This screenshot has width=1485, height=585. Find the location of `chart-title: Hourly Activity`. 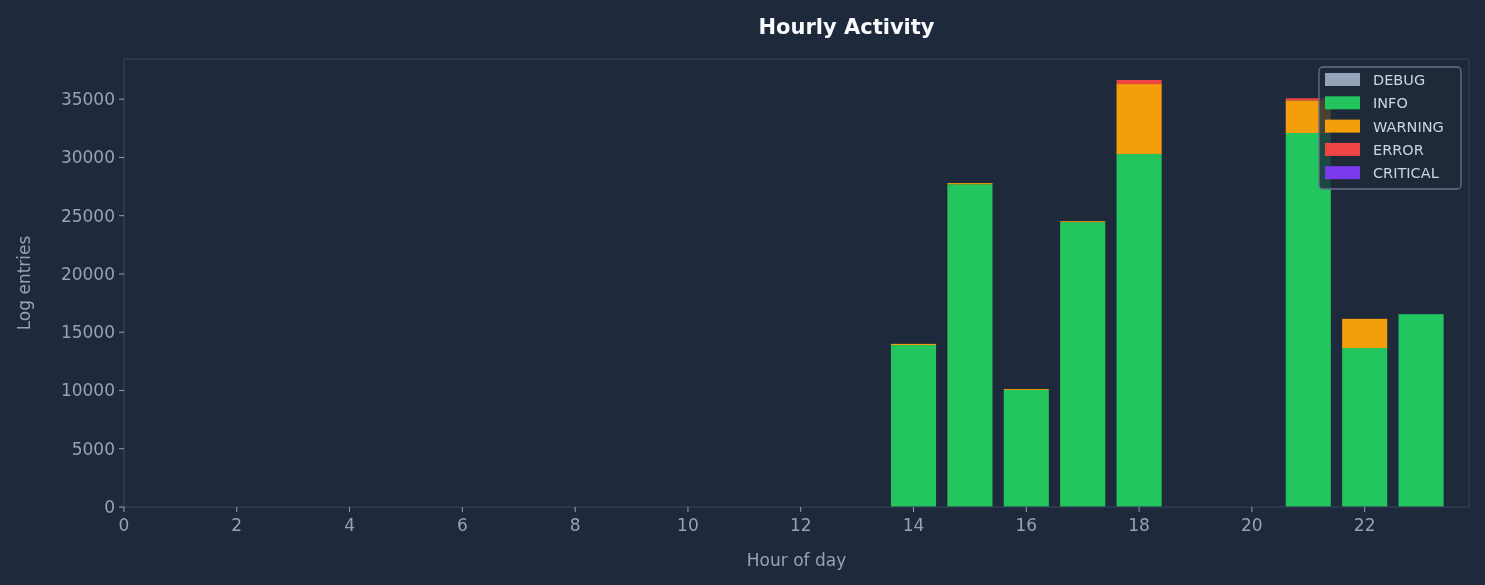

chart-title: Hourly Activity is located at coordinates (846, 27).